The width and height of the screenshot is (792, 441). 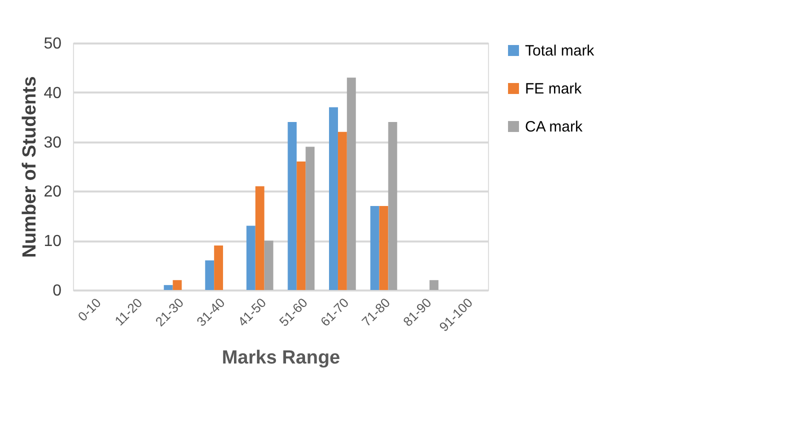 What do you see at coordinates (53, 143) in the screenshot?
I see `y-tick-label: 30` at bounding box center [53, 143].